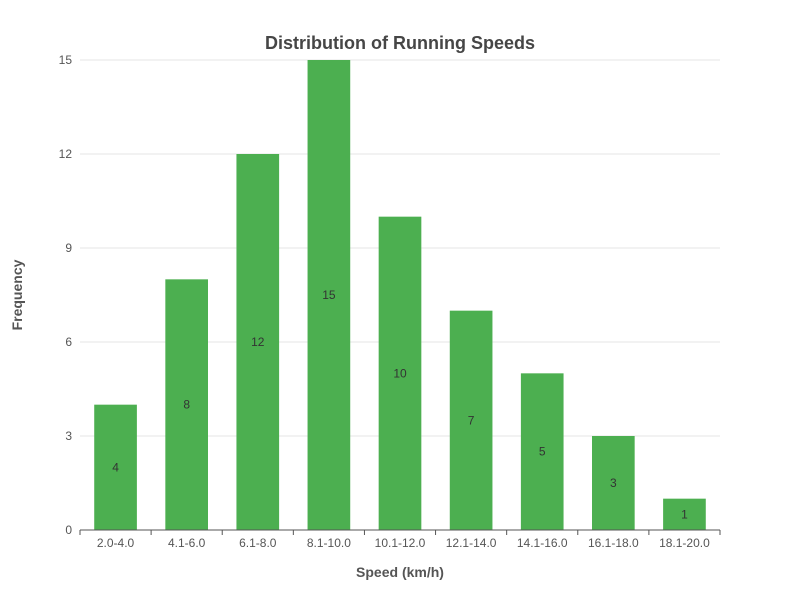 The width and height of the screenshot is (800, 605). Describe the element at coordinates (400, 43) in the screenshot. I see `chart-title: Distribution of Running Speeds` at that location.